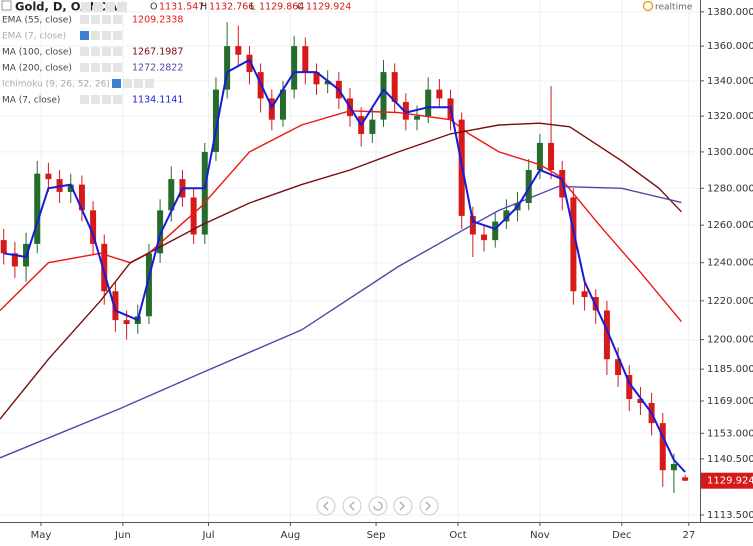 This screenshot has width=753, height=546. Describe the element at coordinates (674, 8) in the screenshot. I see `realtime-status: realtime` at that location.